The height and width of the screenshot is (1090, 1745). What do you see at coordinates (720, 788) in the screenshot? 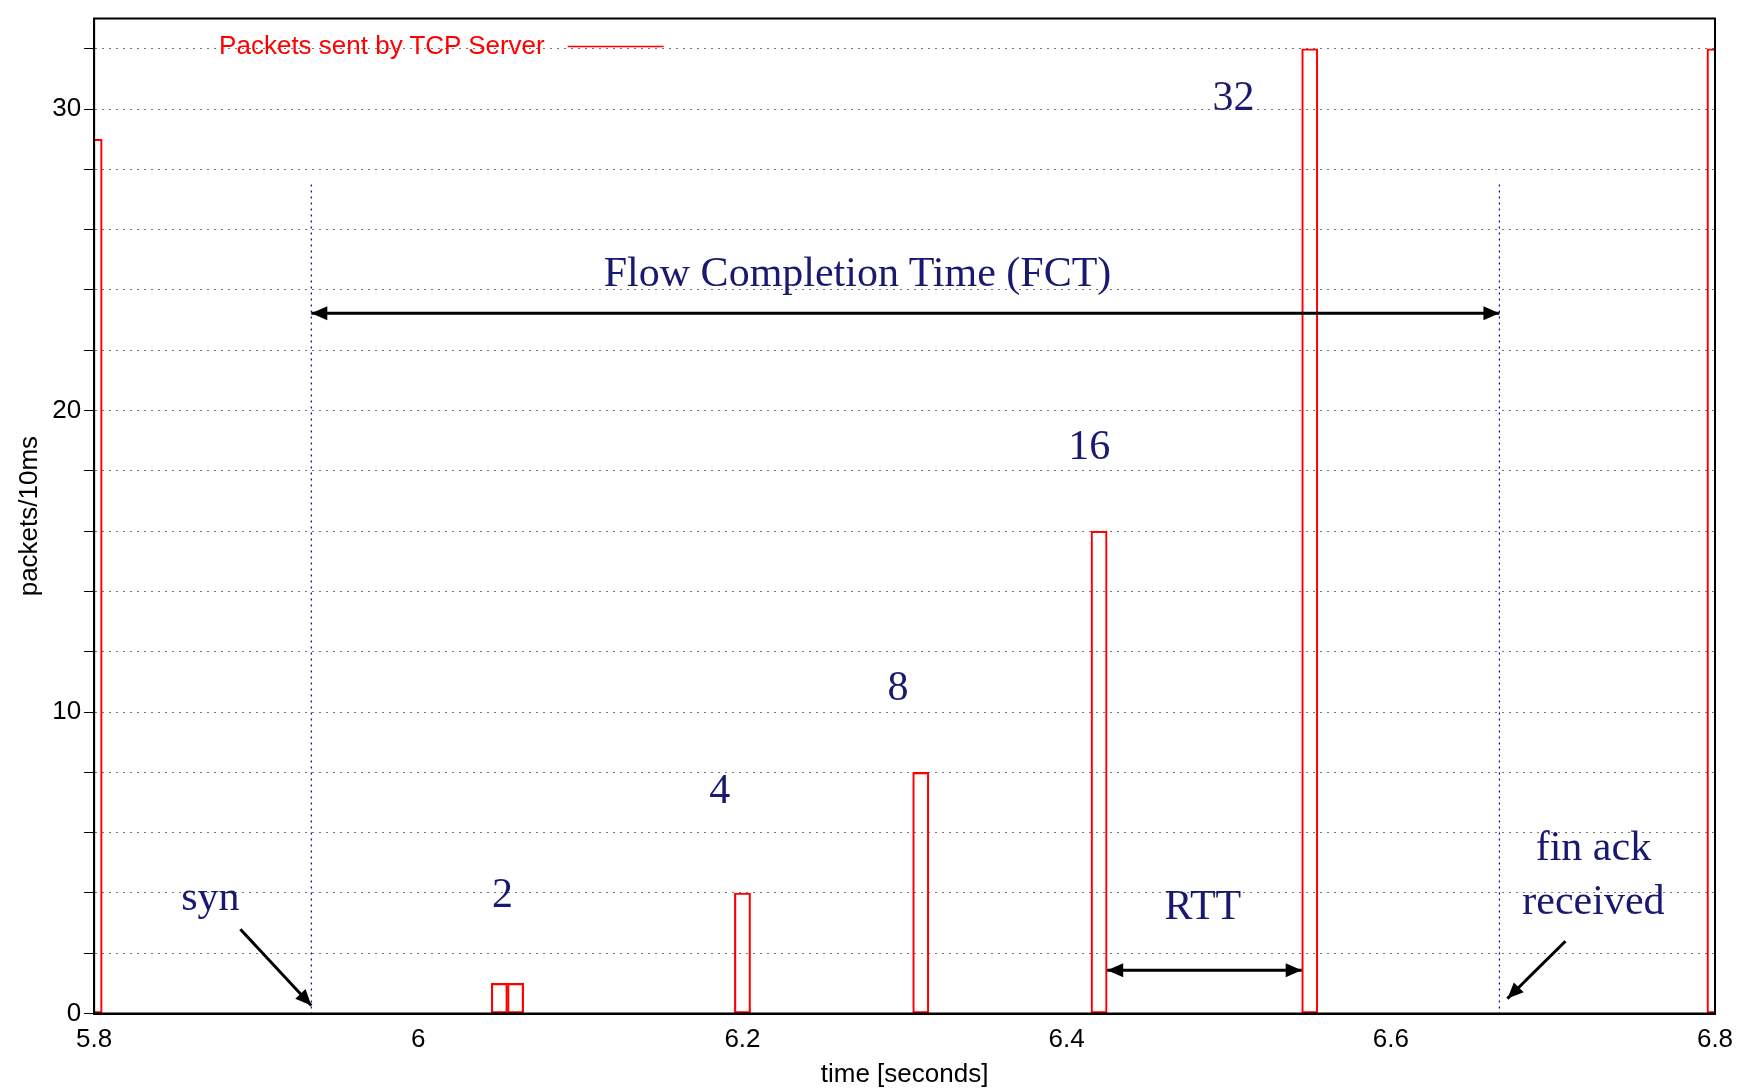
I see `annotation: 4` at bounding box center [720, 788].